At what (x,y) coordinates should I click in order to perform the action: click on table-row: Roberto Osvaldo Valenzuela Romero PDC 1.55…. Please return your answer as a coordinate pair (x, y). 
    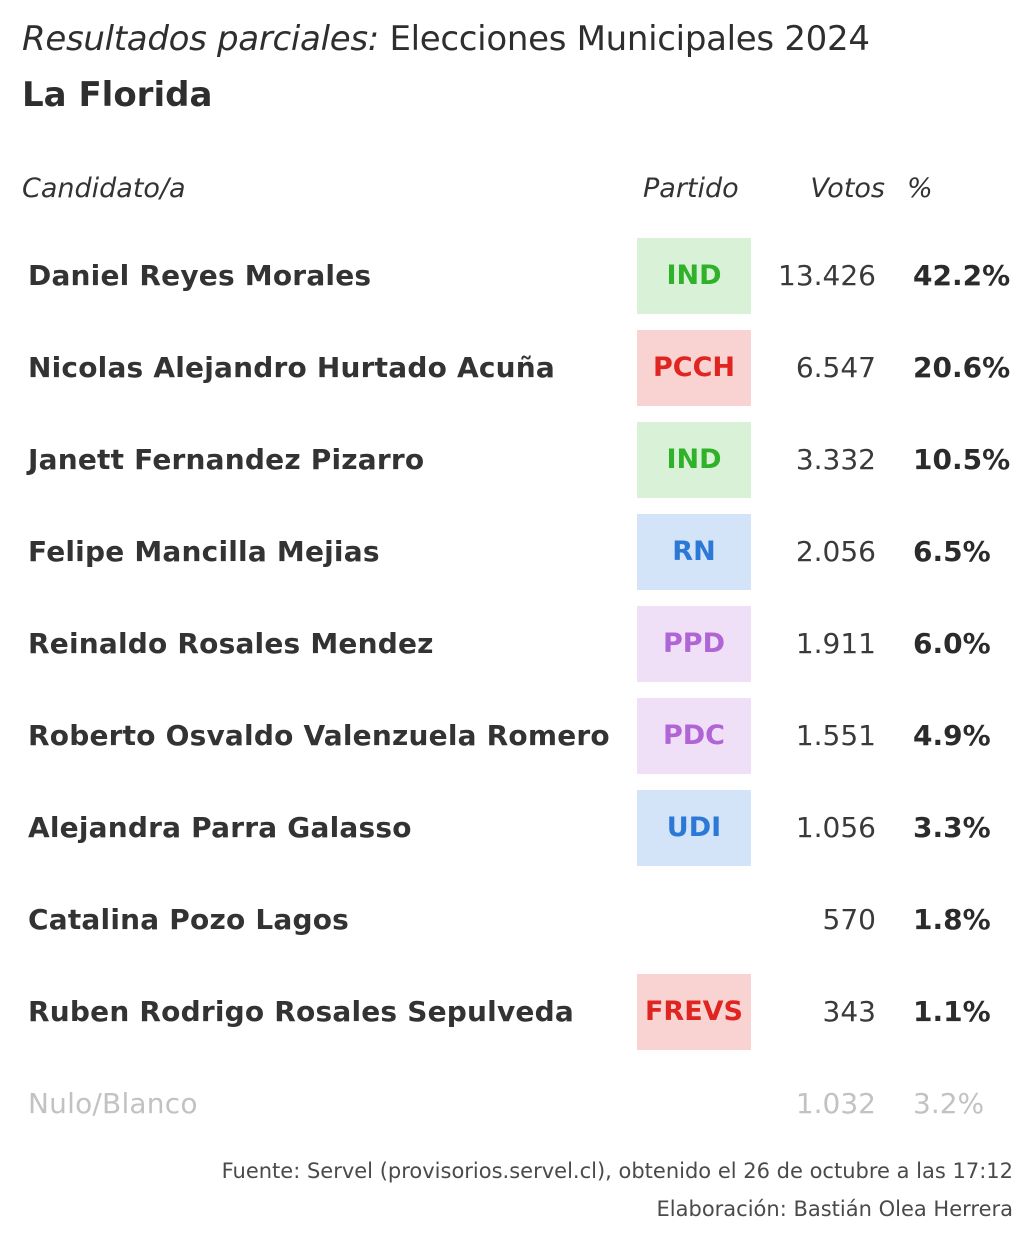
    Looking at the image, I should click on (516, 736).